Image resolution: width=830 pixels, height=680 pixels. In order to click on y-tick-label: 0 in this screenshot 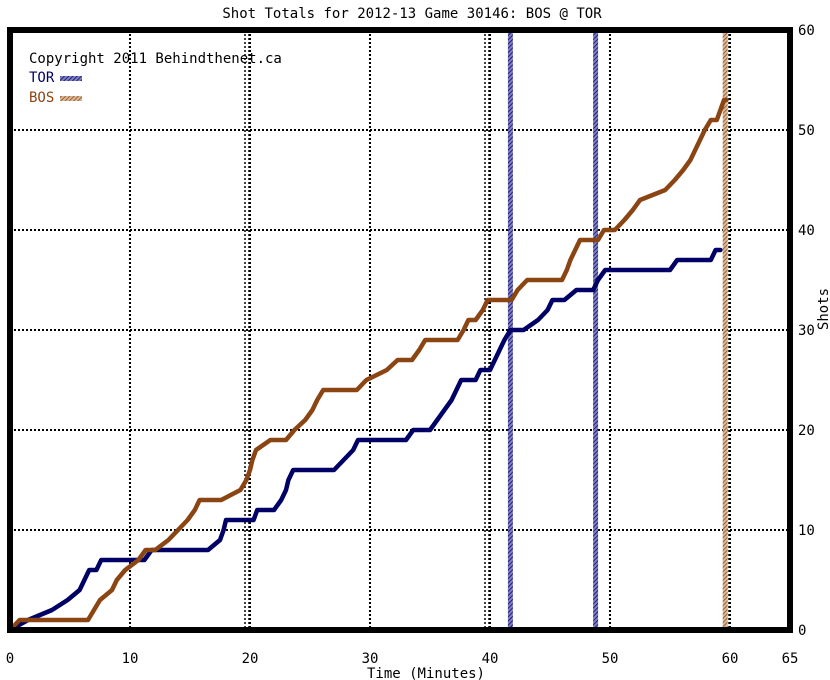, I will do `click(802, 631)`.